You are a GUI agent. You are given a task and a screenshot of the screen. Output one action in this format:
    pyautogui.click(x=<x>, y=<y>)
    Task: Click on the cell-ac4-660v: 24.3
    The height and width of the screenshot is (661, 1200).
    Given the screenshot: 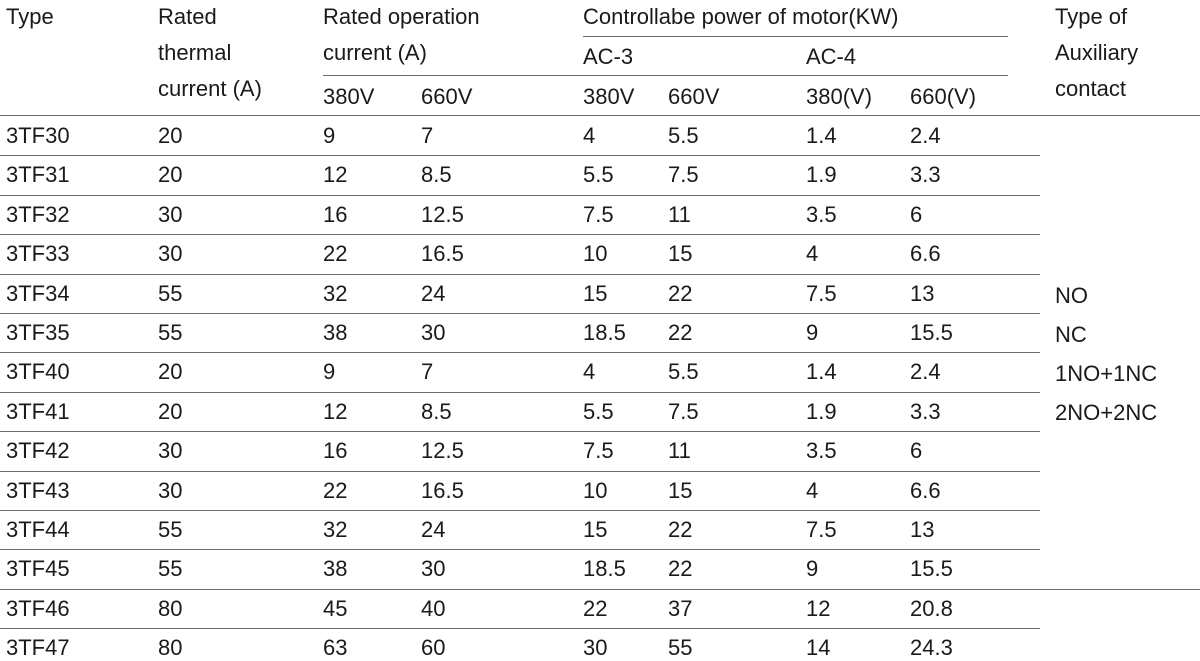 What is the action you would take?
    pyautogui.click(x=931, y=648)
    